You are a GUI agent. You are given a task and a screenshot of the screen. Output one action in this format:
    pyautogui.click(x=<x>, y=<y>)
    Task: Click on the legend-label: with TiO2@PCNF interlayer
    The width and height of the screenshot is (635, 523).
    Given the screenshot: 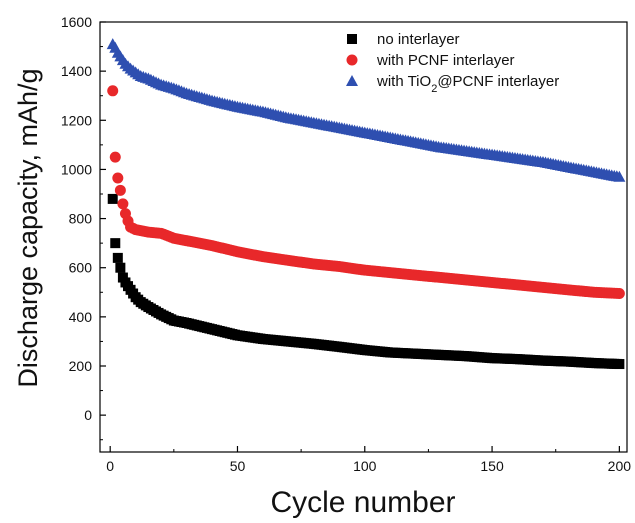 What is the action you would take?
    pyautogui.click(x=467, y=84)
    